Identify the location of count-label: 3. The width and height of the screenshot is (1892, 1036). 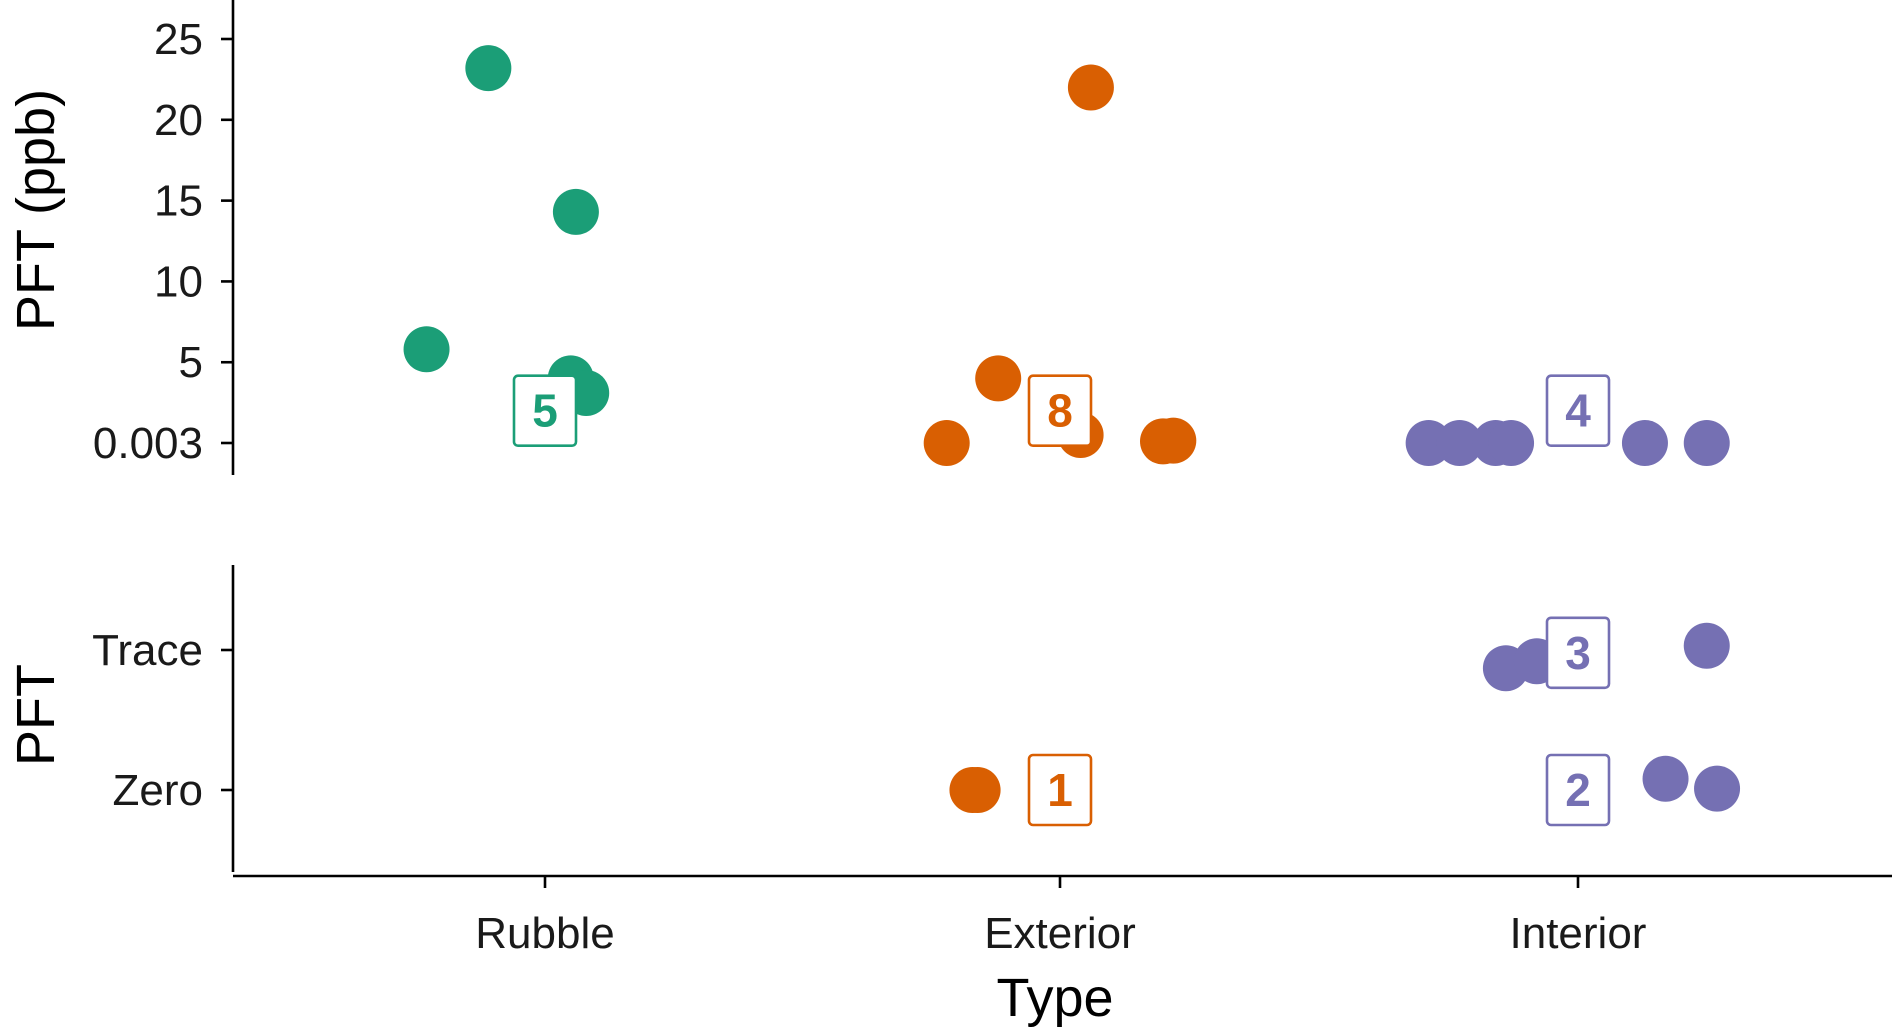
(1578, 653).